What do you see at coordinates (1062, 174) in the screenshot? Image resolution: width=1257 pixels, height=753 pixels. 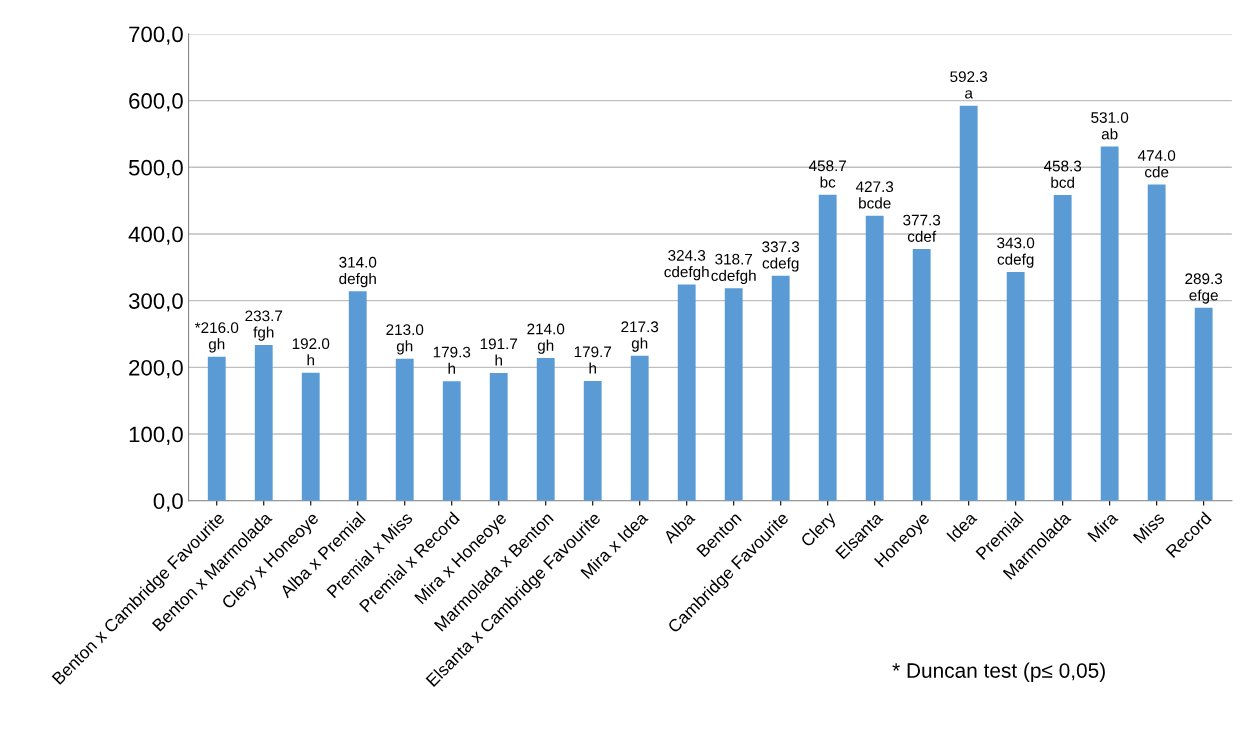 I see `data-label: 458.3 bcd` at bounding box center [1062, 174].